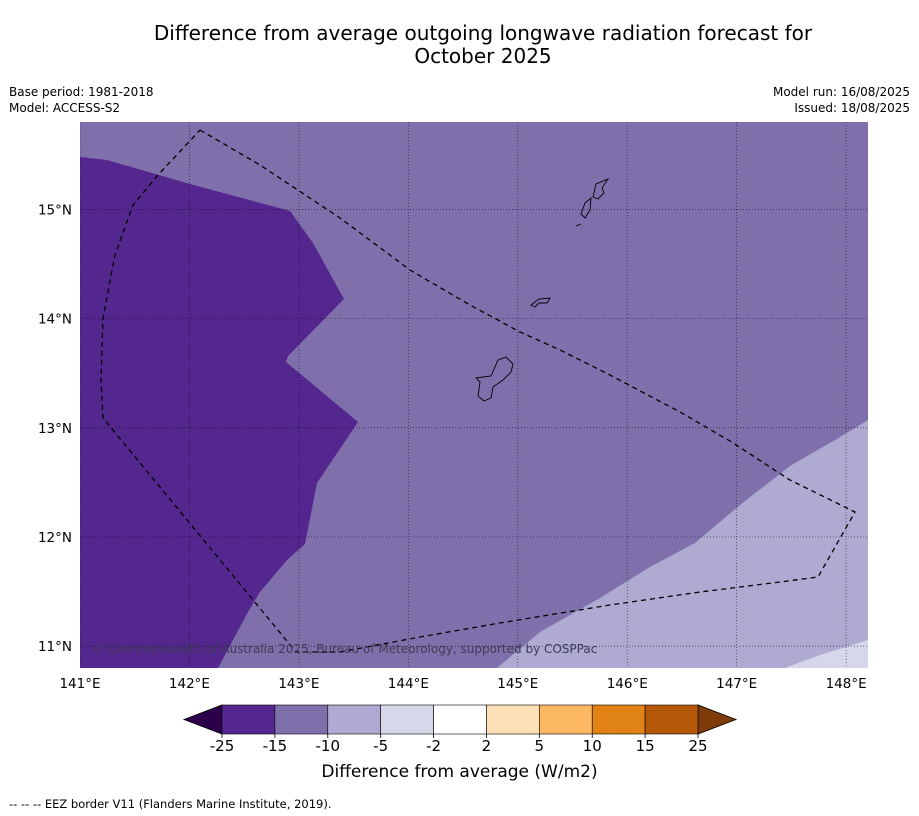  What do you see at coordinates (380, 746) in the screenshot?
I see `colorbar-tick-label: -5` at bounding box center [380, 746].